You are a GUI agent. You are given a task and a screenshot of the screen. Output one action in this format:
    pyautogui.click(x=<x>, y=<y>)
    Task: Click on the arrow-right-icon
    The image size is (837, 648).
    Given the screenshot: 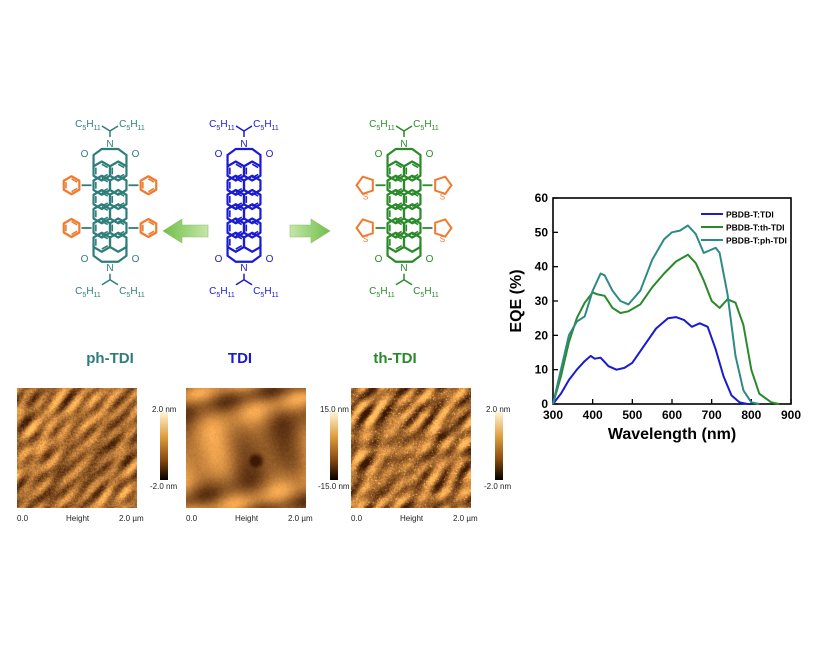 What is the action you would take?
    pyautogui.click(x=310, y=231)
    